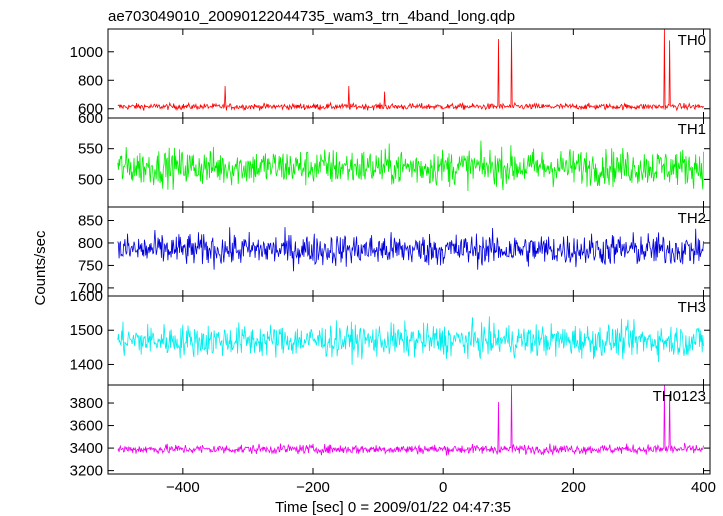 The image size is (723, 516). What do you see at coordinates (86, 403) in the screenshot?
I see `y-tick-label: 3800` at bounding box center [86, 403].